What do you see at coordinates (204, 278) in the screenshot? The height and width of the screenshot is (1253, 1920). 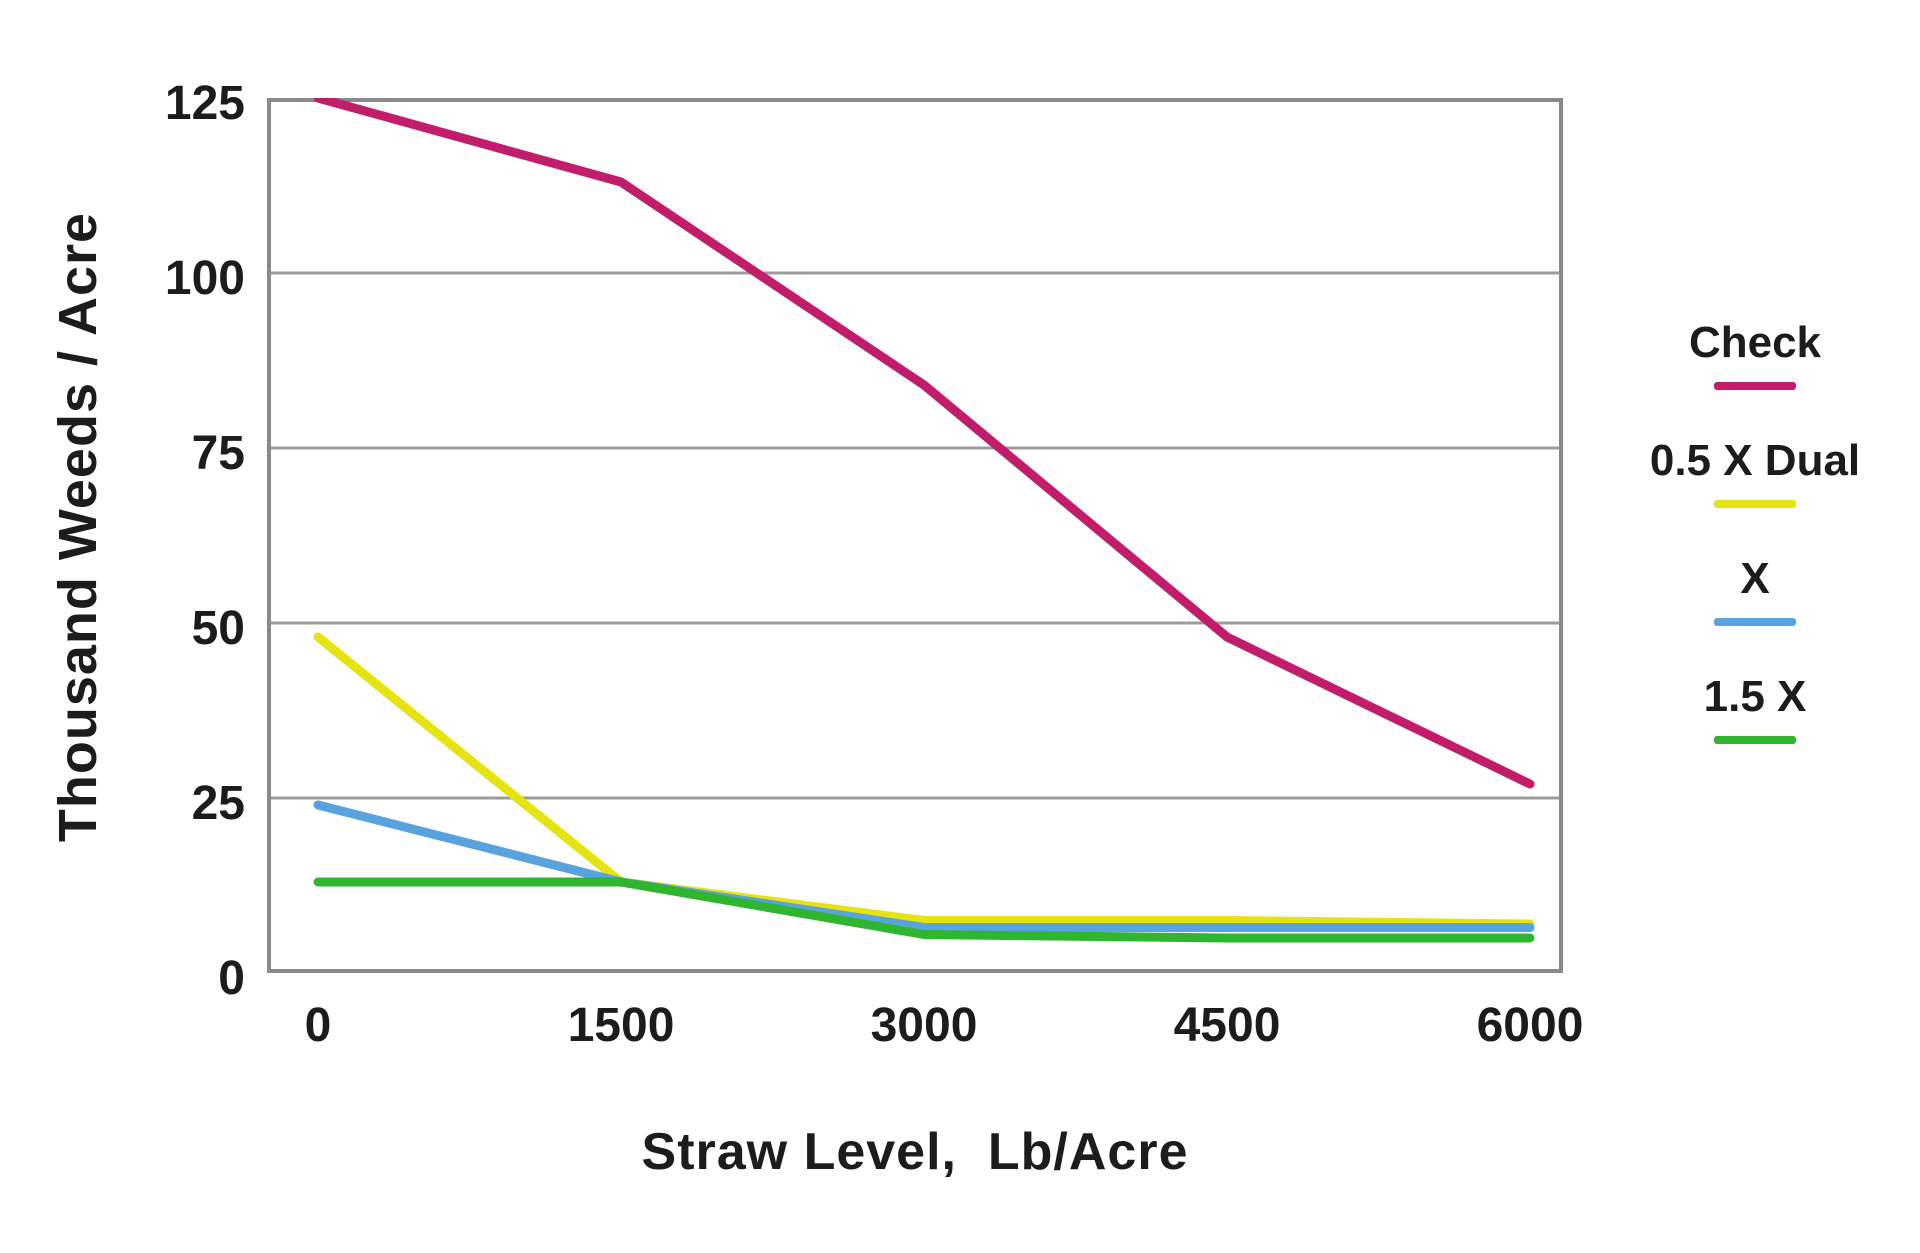 I see `y-tick-label-100: 100` at bounding box center [204, 278].